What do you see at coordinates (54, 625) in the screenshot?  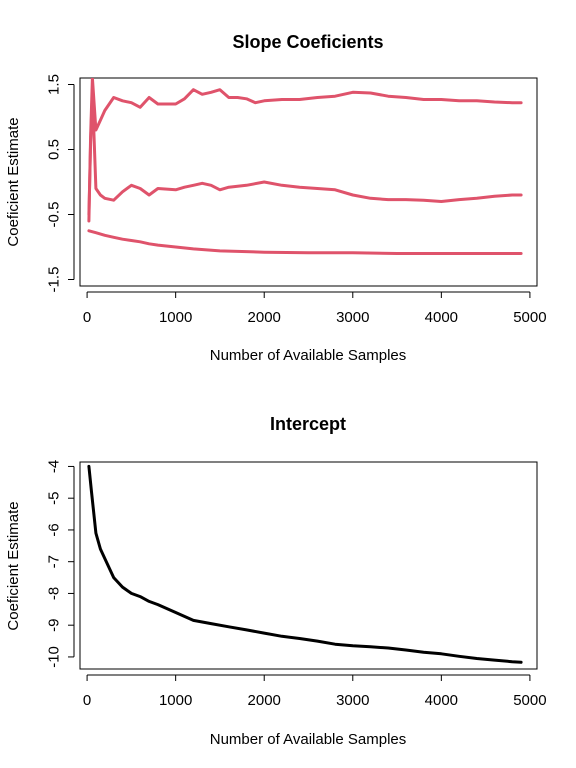 I see `y-tick-label: -9` at bounding box center [54, 625].